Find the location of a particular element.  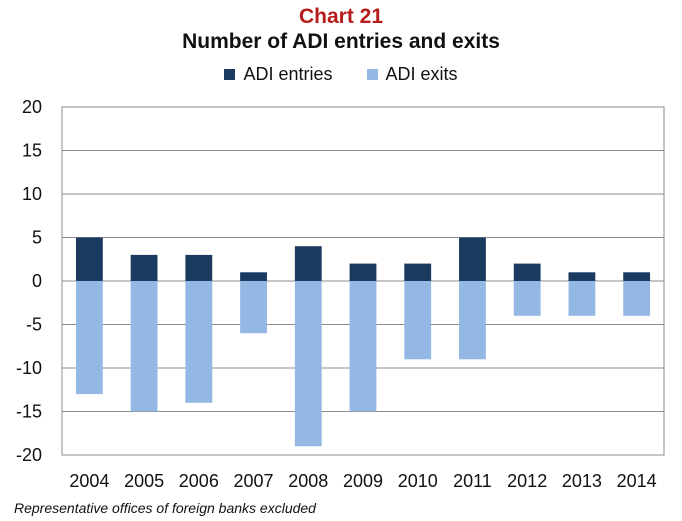

x-tick-label: 2010 is located at coordinates (418, 481).